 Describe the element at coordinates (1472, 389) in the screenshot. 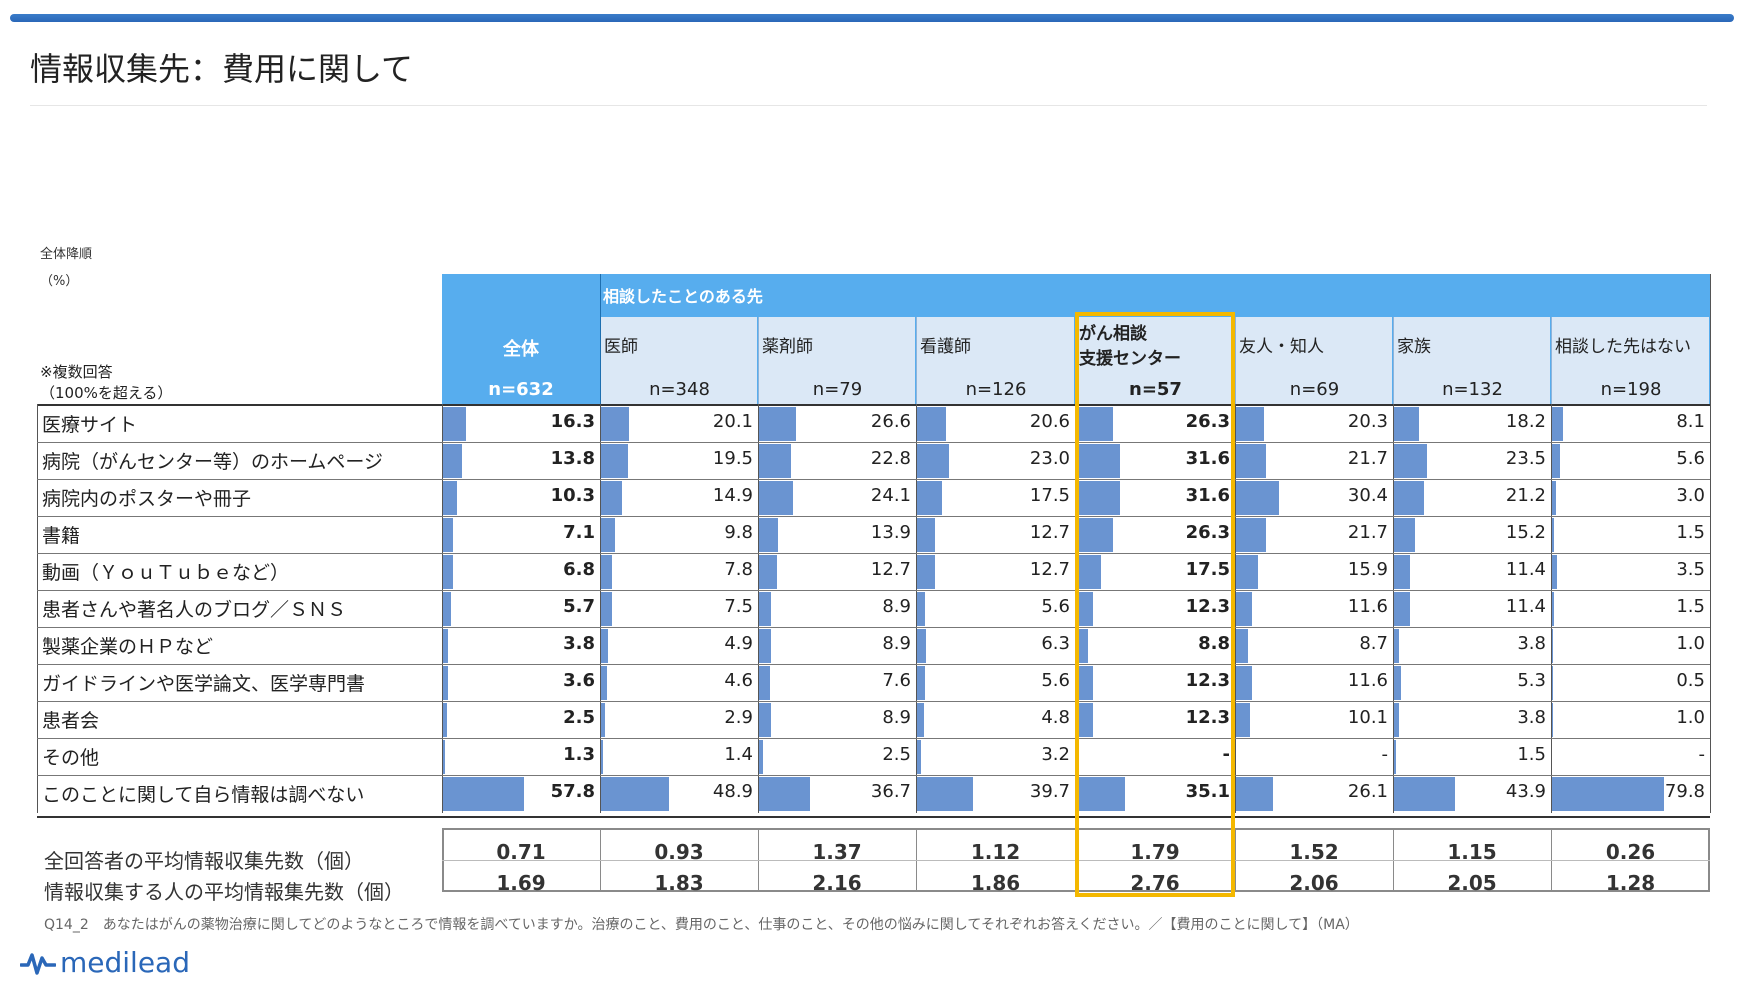

I see `column-n: n=132` at that location.